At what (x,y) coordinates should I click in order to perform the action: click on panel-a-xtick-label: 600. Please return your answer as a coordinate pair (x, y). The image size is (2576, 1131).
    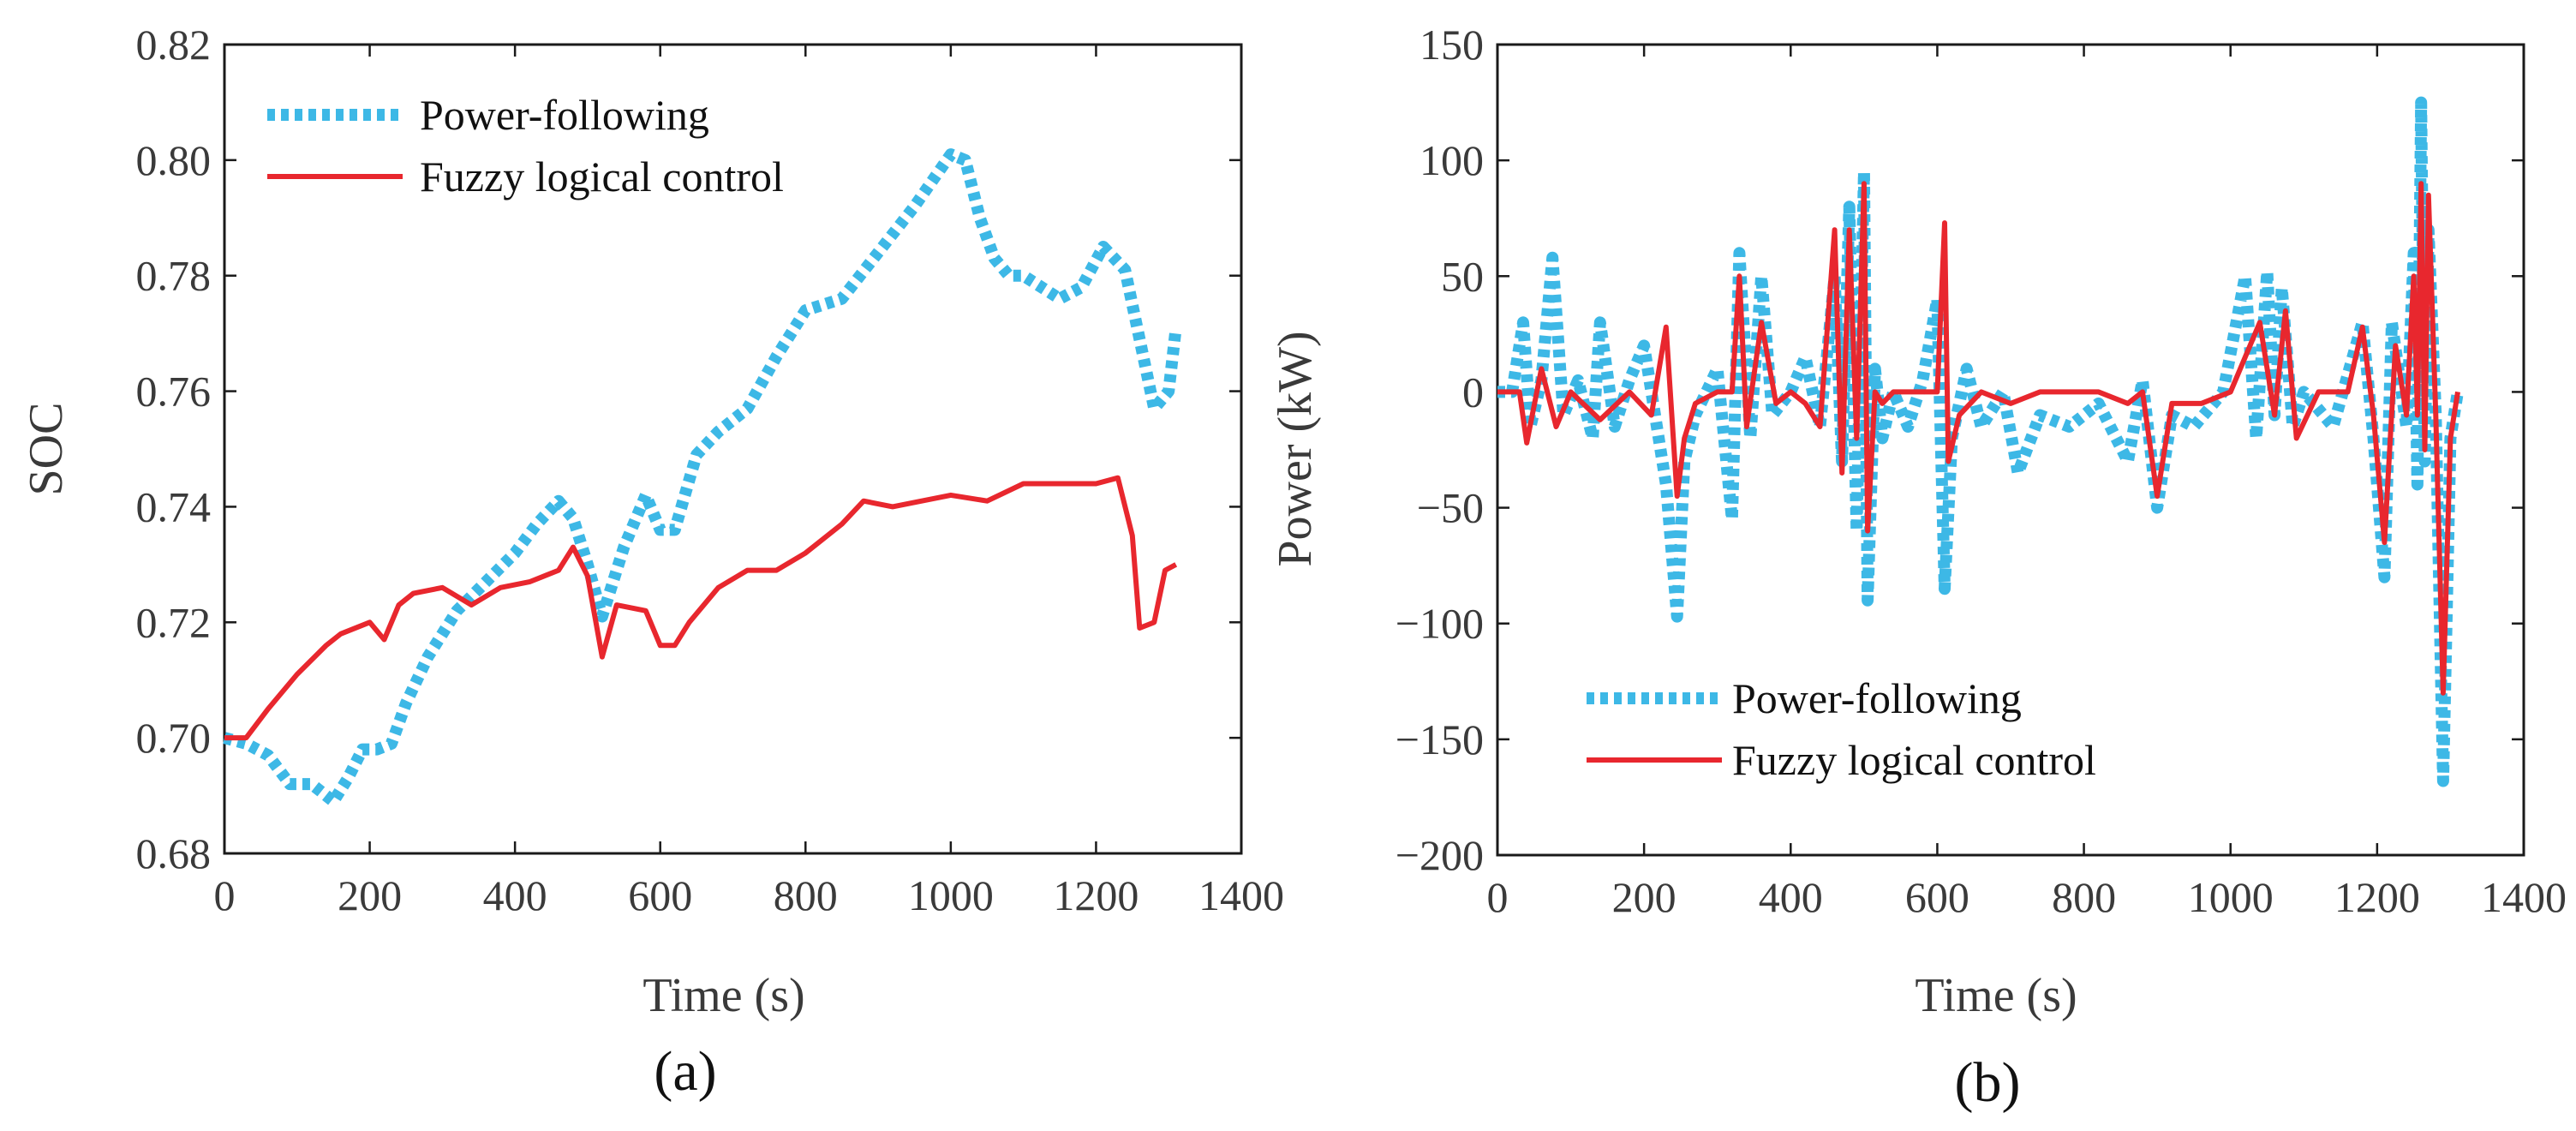
    Looking at the image, I should click on (660, 895).